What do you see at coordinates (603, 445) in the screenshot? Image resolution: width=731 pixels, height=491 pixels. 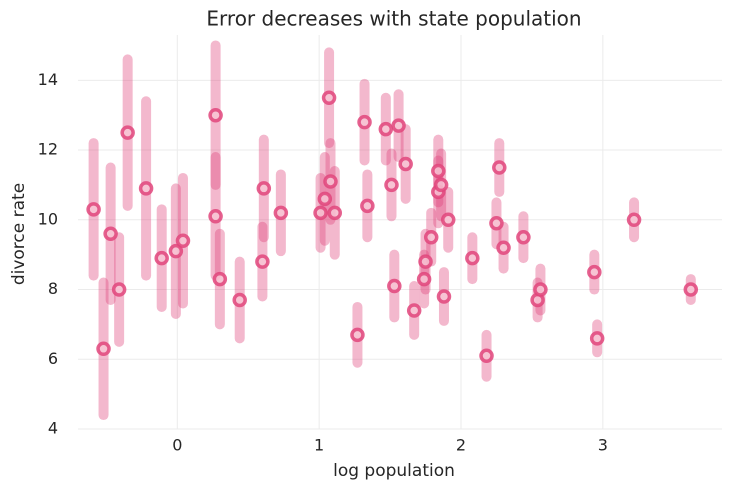 I see `x-tick-label: 3` at bounding box center [603, 445].